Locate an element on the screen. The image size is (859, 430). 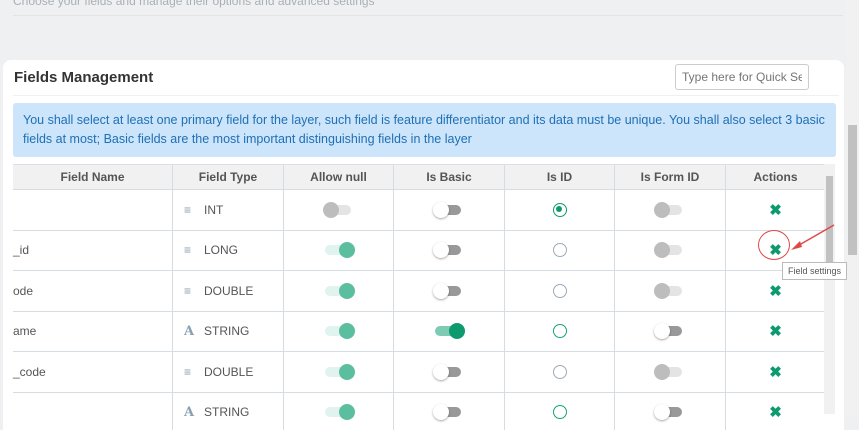
column-header: Field Type is located at coordinates (228, 177).